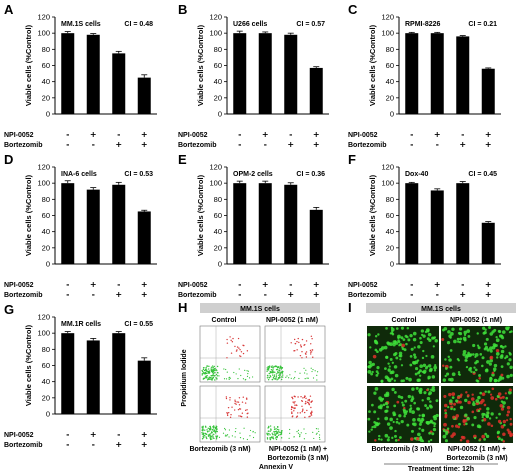 The image size is (520, 472). I want to click on npi-sign: +, so click(93, 434).